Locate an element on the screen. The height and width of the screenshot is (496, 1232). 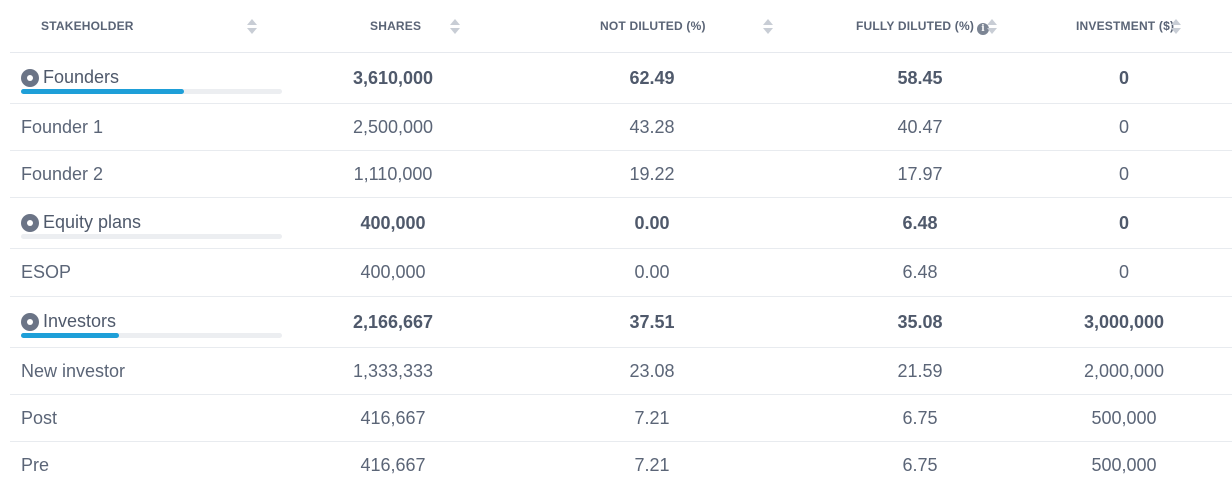
table-row: Founder 1 2,500,000 43.28 40.47 0 is located at coordinates (621, 127).